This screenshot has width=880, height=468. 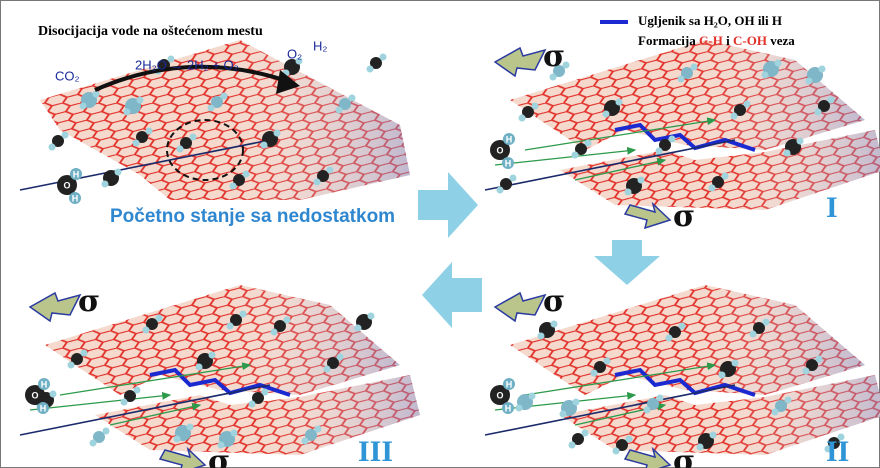 What do you see at coordinates (252, 216) in the screenshot?
I see `initial-state: Početno stanje sa nedostatkom` at bounding box center [252, 216].